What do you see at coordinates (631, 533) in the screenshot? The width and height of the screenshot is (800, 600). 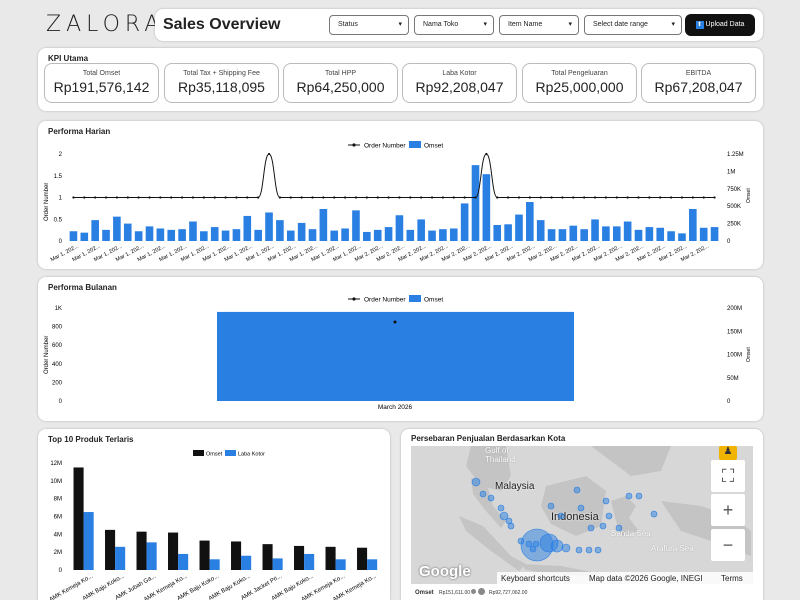 I see `map-label-banda-sea: Banda Sea` at bounding box center [631, 533].